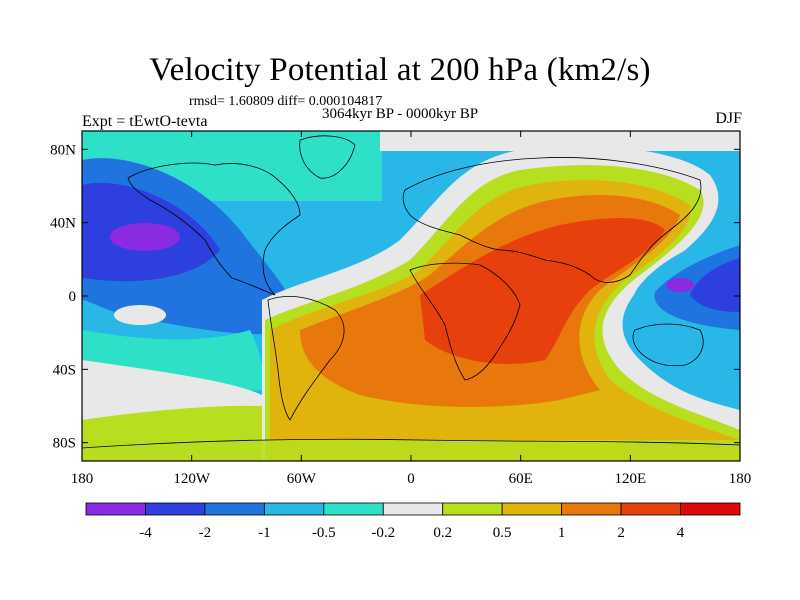  Describe the element at coordinates (411, 479) in the screenshot. I see `x-tick-label: 0` at that location.